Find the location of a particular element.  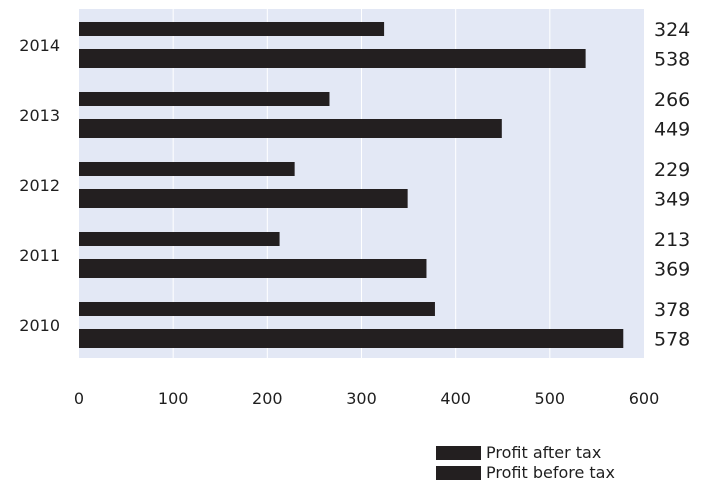

legend-item-profit-before-tax: Profit before tax is located at coordinates (566, 473).